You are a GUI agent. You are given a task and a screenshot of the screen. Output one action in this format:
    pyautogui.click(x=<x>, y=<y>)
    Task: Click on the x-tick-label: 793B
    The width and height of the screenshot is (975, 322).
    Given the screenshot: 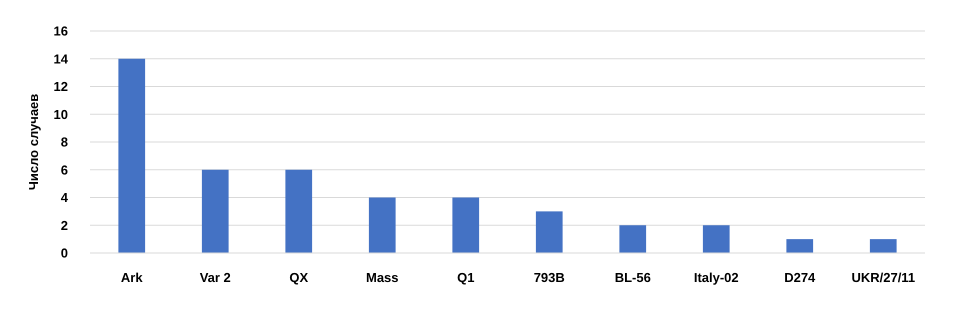 What is the action you would take?
    pyautogui.click(x=549, y=277)
    